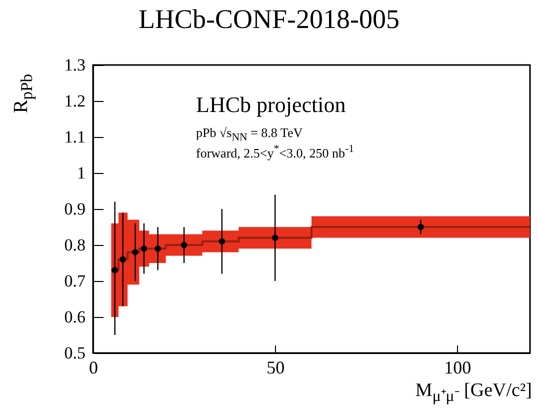 Image resolution: width=538 pixels, height=411 pixels. What do you see at coordinates (75, 209) in the screenshot?
I see `y-tick-label: 0.9` at bounding box center [75, 209].